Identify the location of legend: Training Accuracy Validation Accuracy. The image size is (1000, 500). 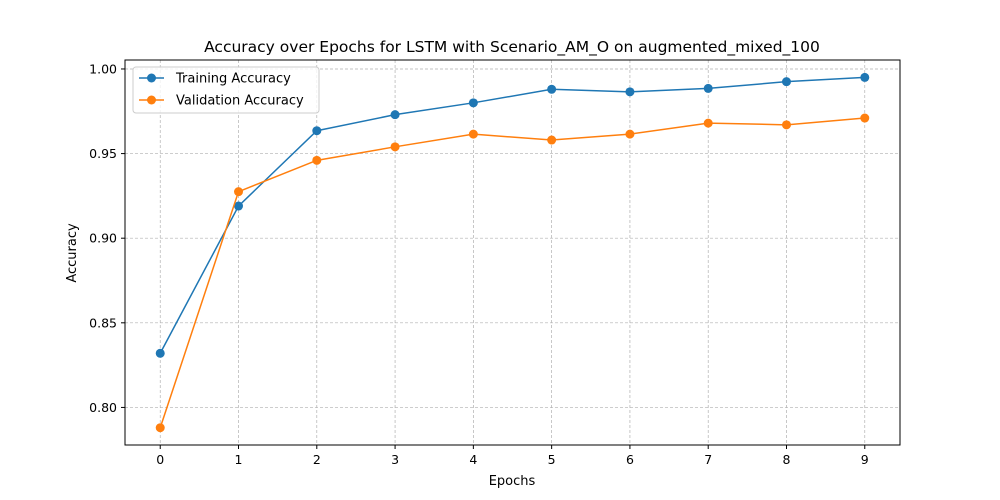
(226, 90).